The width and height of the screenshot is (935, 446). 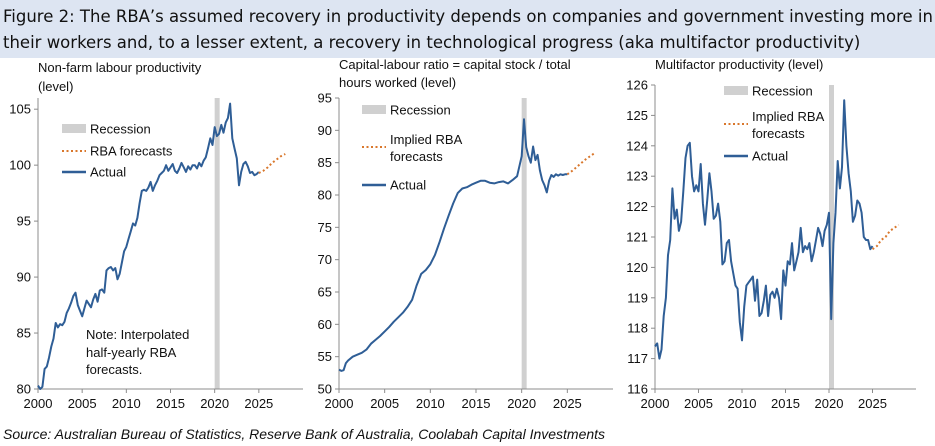 I want to click on chart1-title-line-2: (level), so click(x=55, y=86).